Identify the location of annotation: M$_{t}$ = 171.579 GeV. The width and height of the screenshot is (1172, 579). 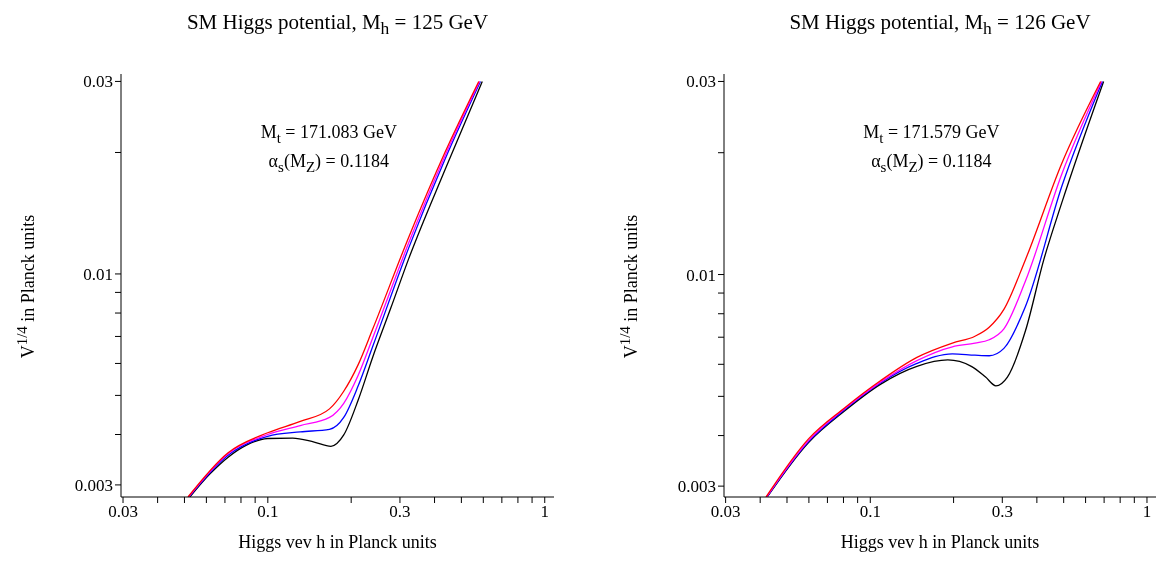
(931, 134).